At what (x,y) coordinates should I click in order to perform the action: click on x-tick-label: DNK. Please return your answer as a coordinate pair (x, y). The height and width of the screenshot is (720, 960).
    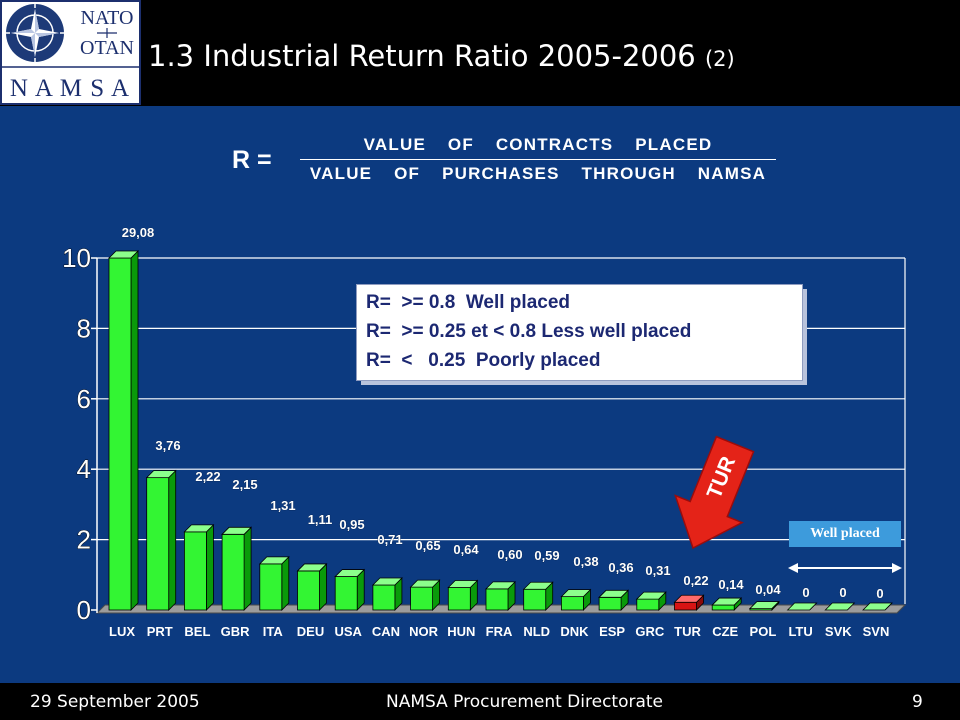
    Looking at the image, I should click on (574, 631).